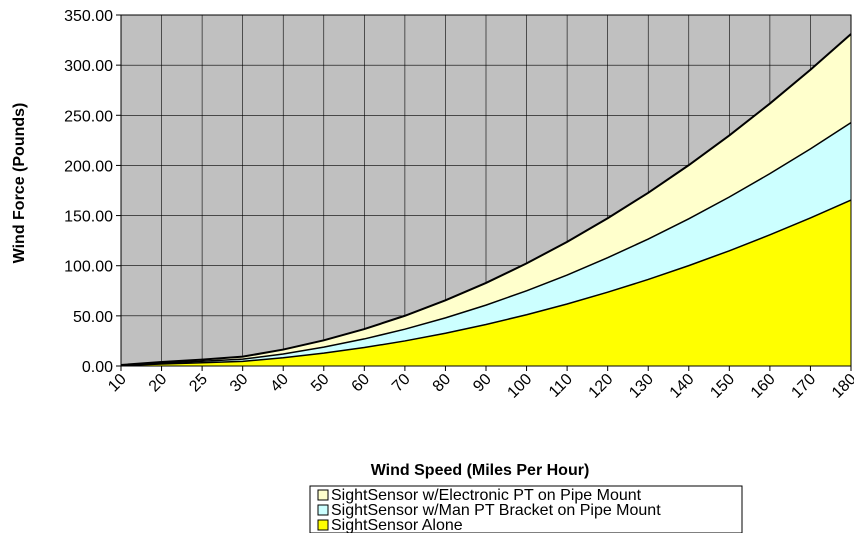 This screenshot has width=854, height=533. I want to click on x-tick-label: 30, so click(239, 383).